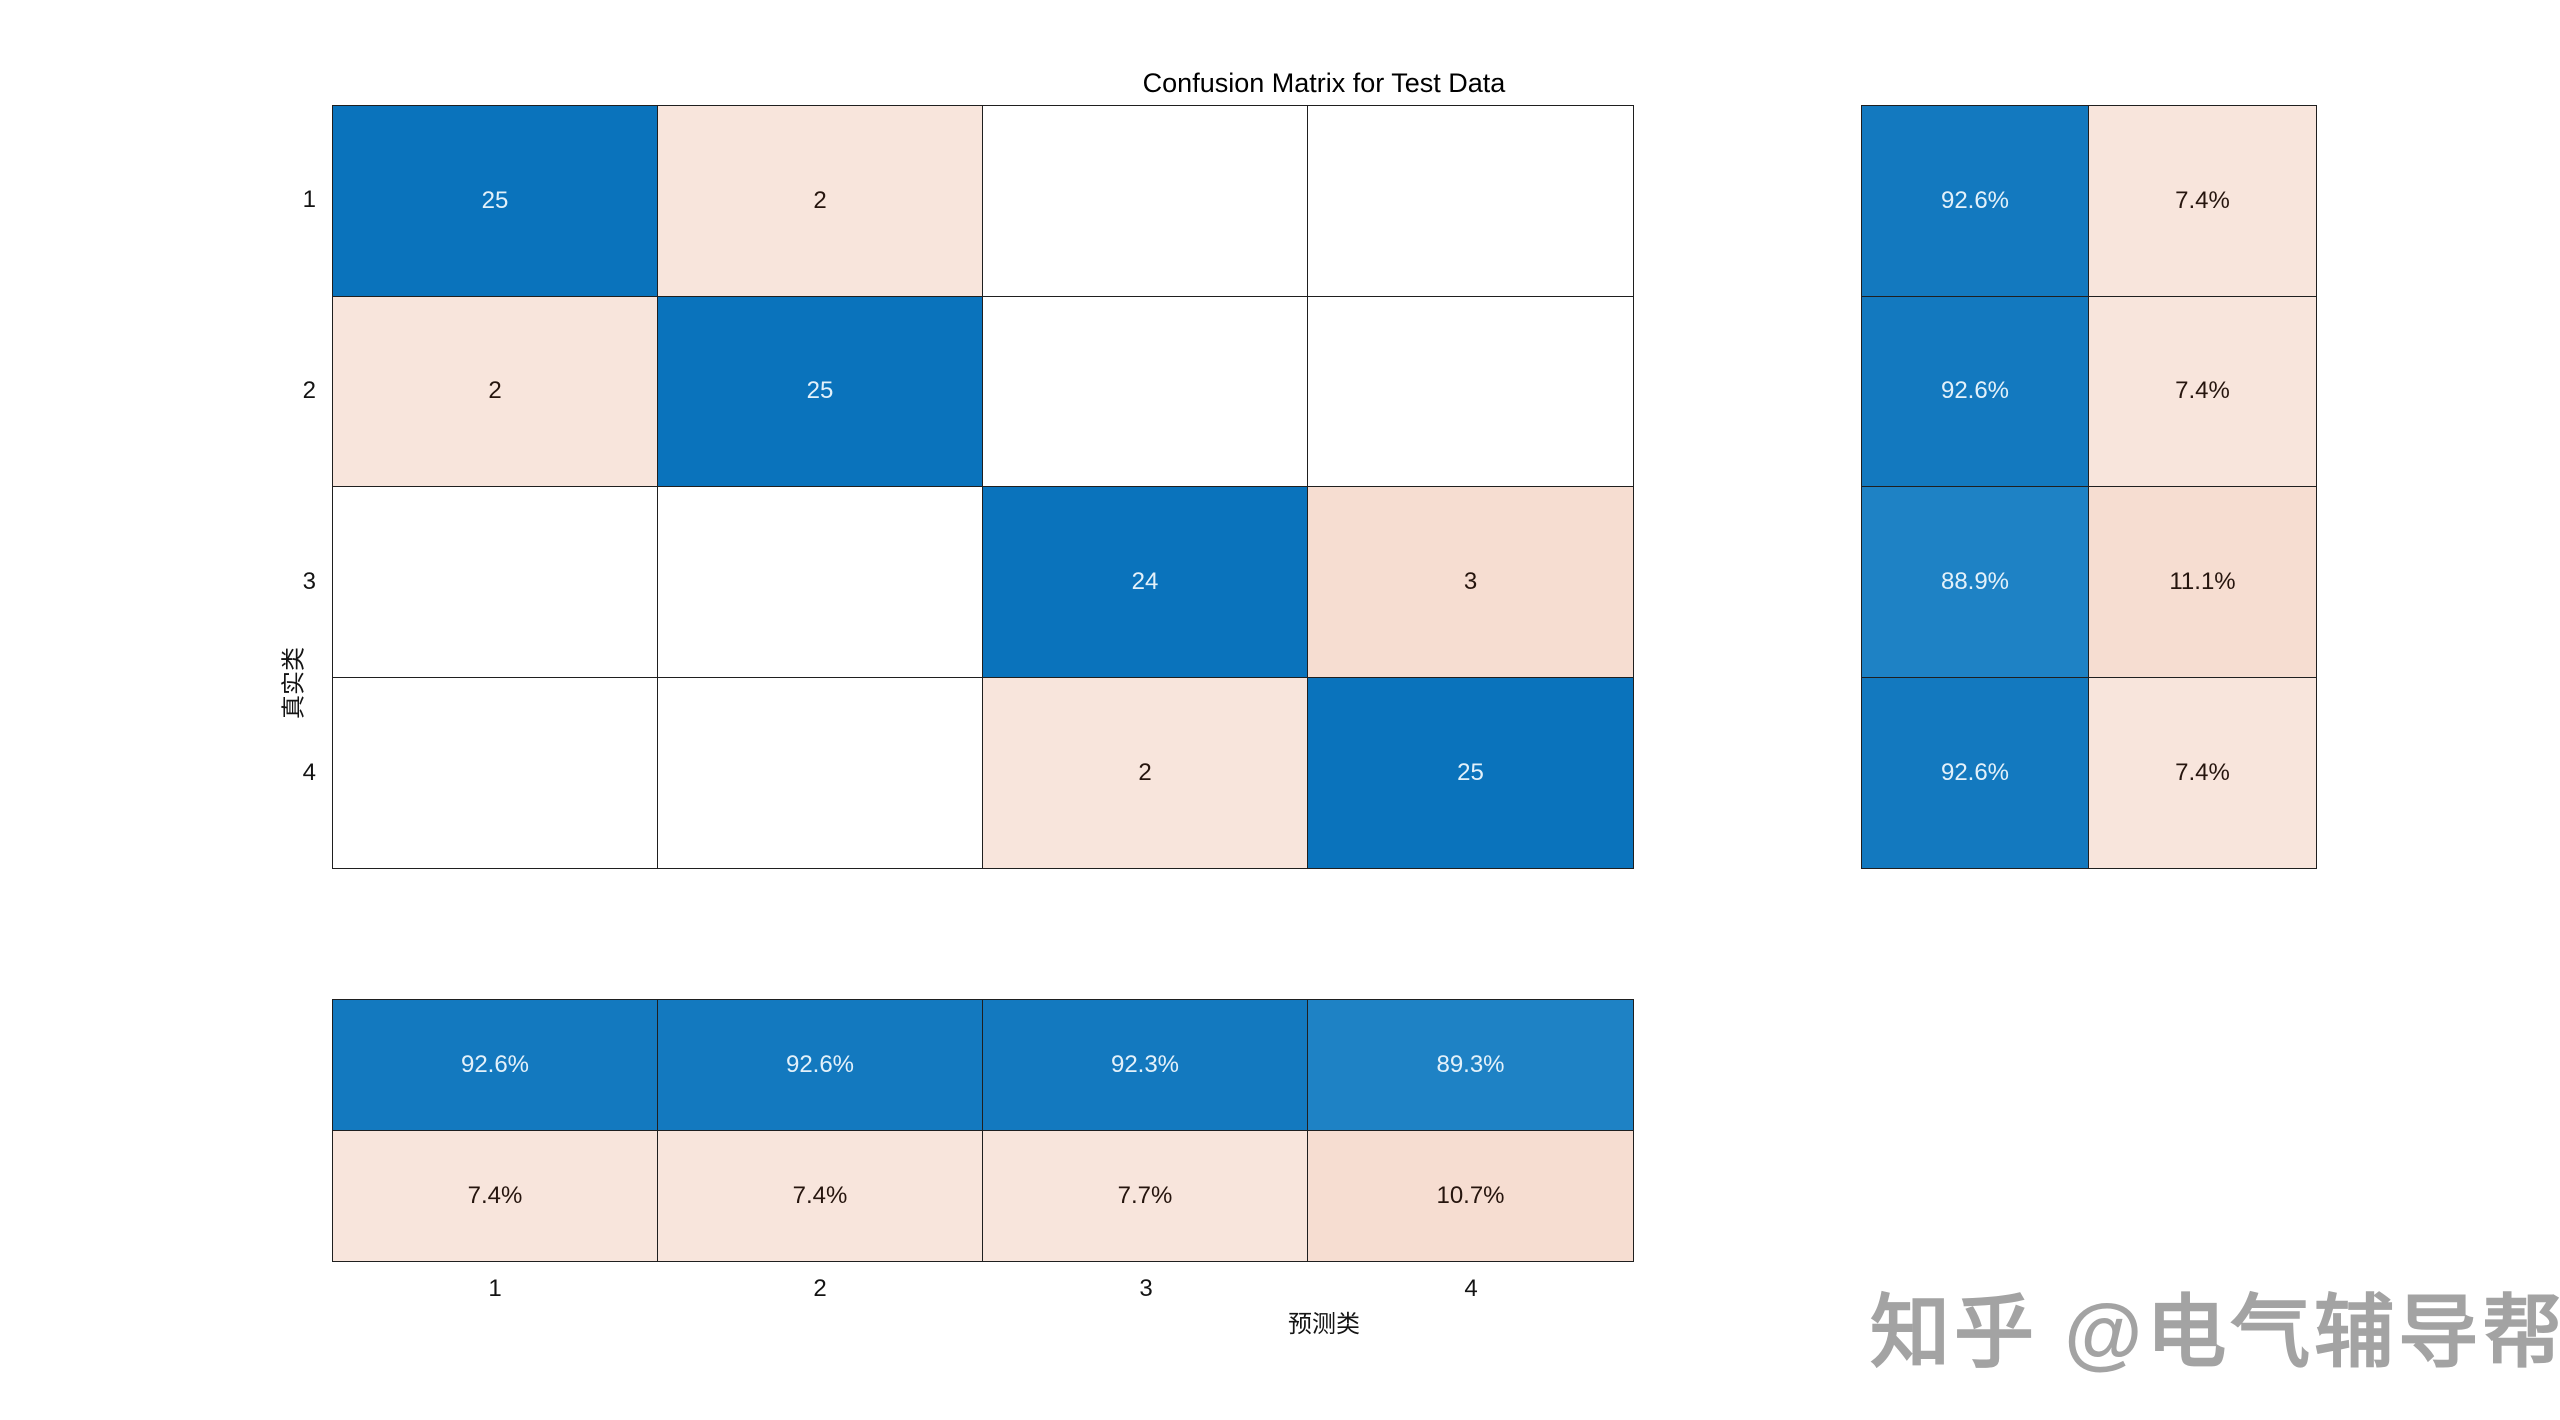 The width and height of the screenshot is (2560, 1420). I want to click on y-tick-label: 2, so click(309, 390).